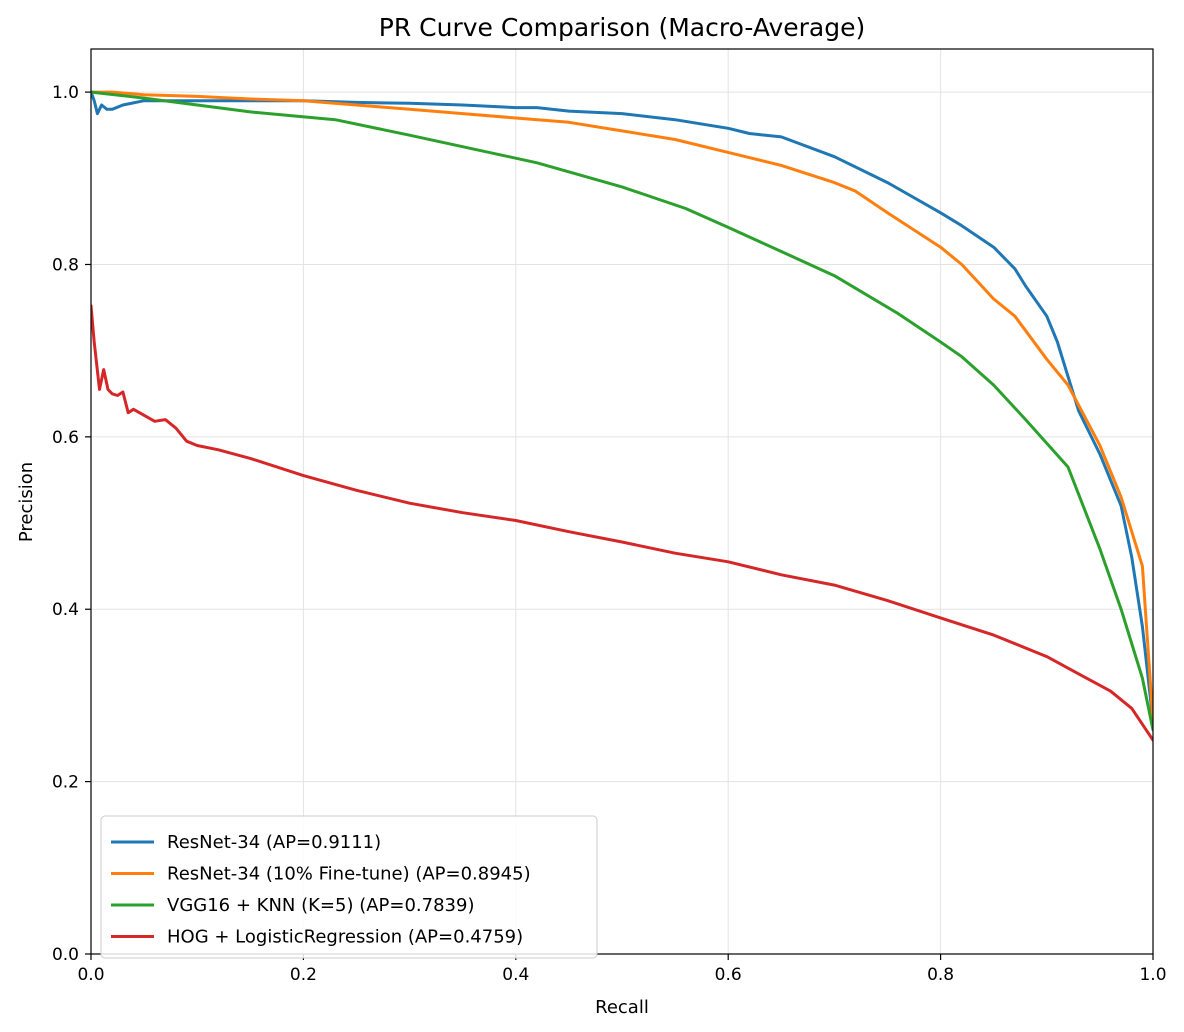 The image size is (1184, 1032). I want to click on x-tick-label: 1.0, so click(1152, 975).